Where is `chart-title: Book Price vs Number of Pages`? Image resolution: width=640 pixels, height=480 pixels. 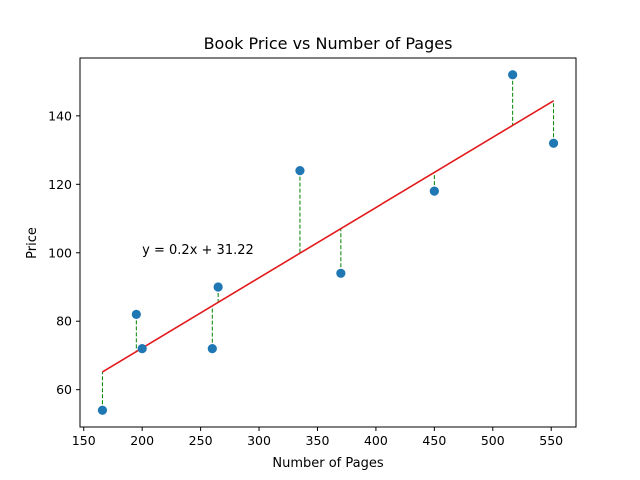
chart-title: Book Price vs Number of Pages is located at coordinates (328, 43).